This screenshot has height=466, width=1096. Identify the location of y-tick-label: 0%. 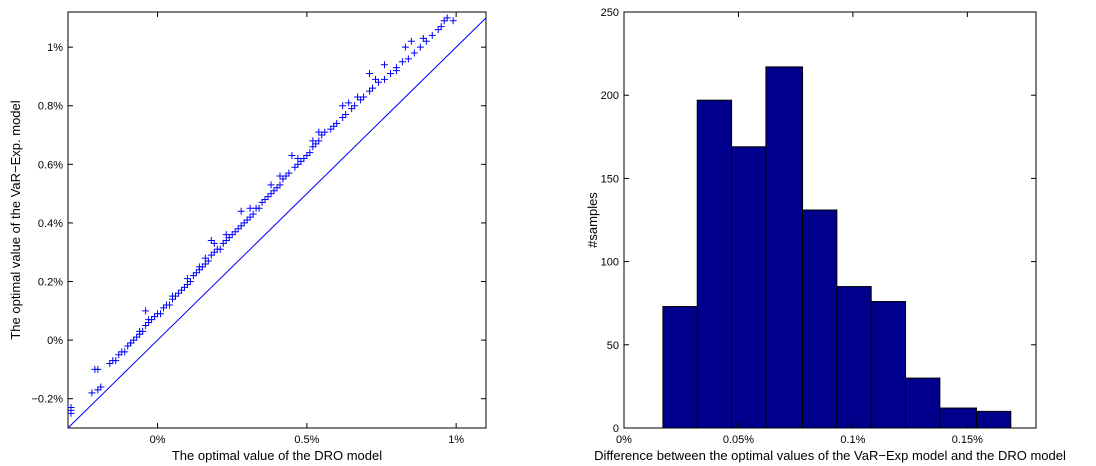
(55, 341).